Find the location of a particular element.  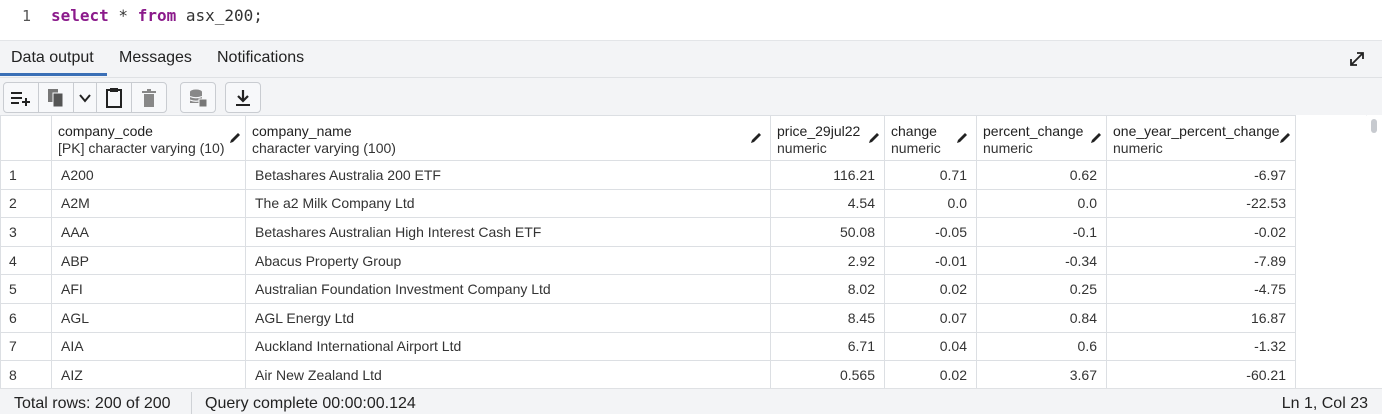

add-row-icon is located at coordinates (20, 98).